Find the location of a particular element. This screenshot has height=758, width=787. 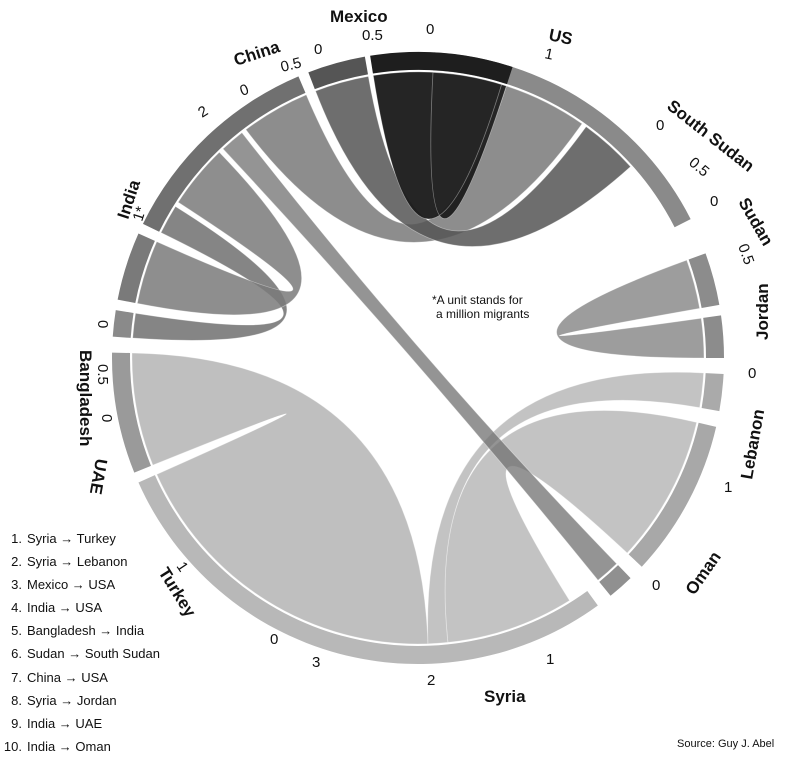

tick-south-sudan-05: 0.5 is located at coordinates (698, 167).